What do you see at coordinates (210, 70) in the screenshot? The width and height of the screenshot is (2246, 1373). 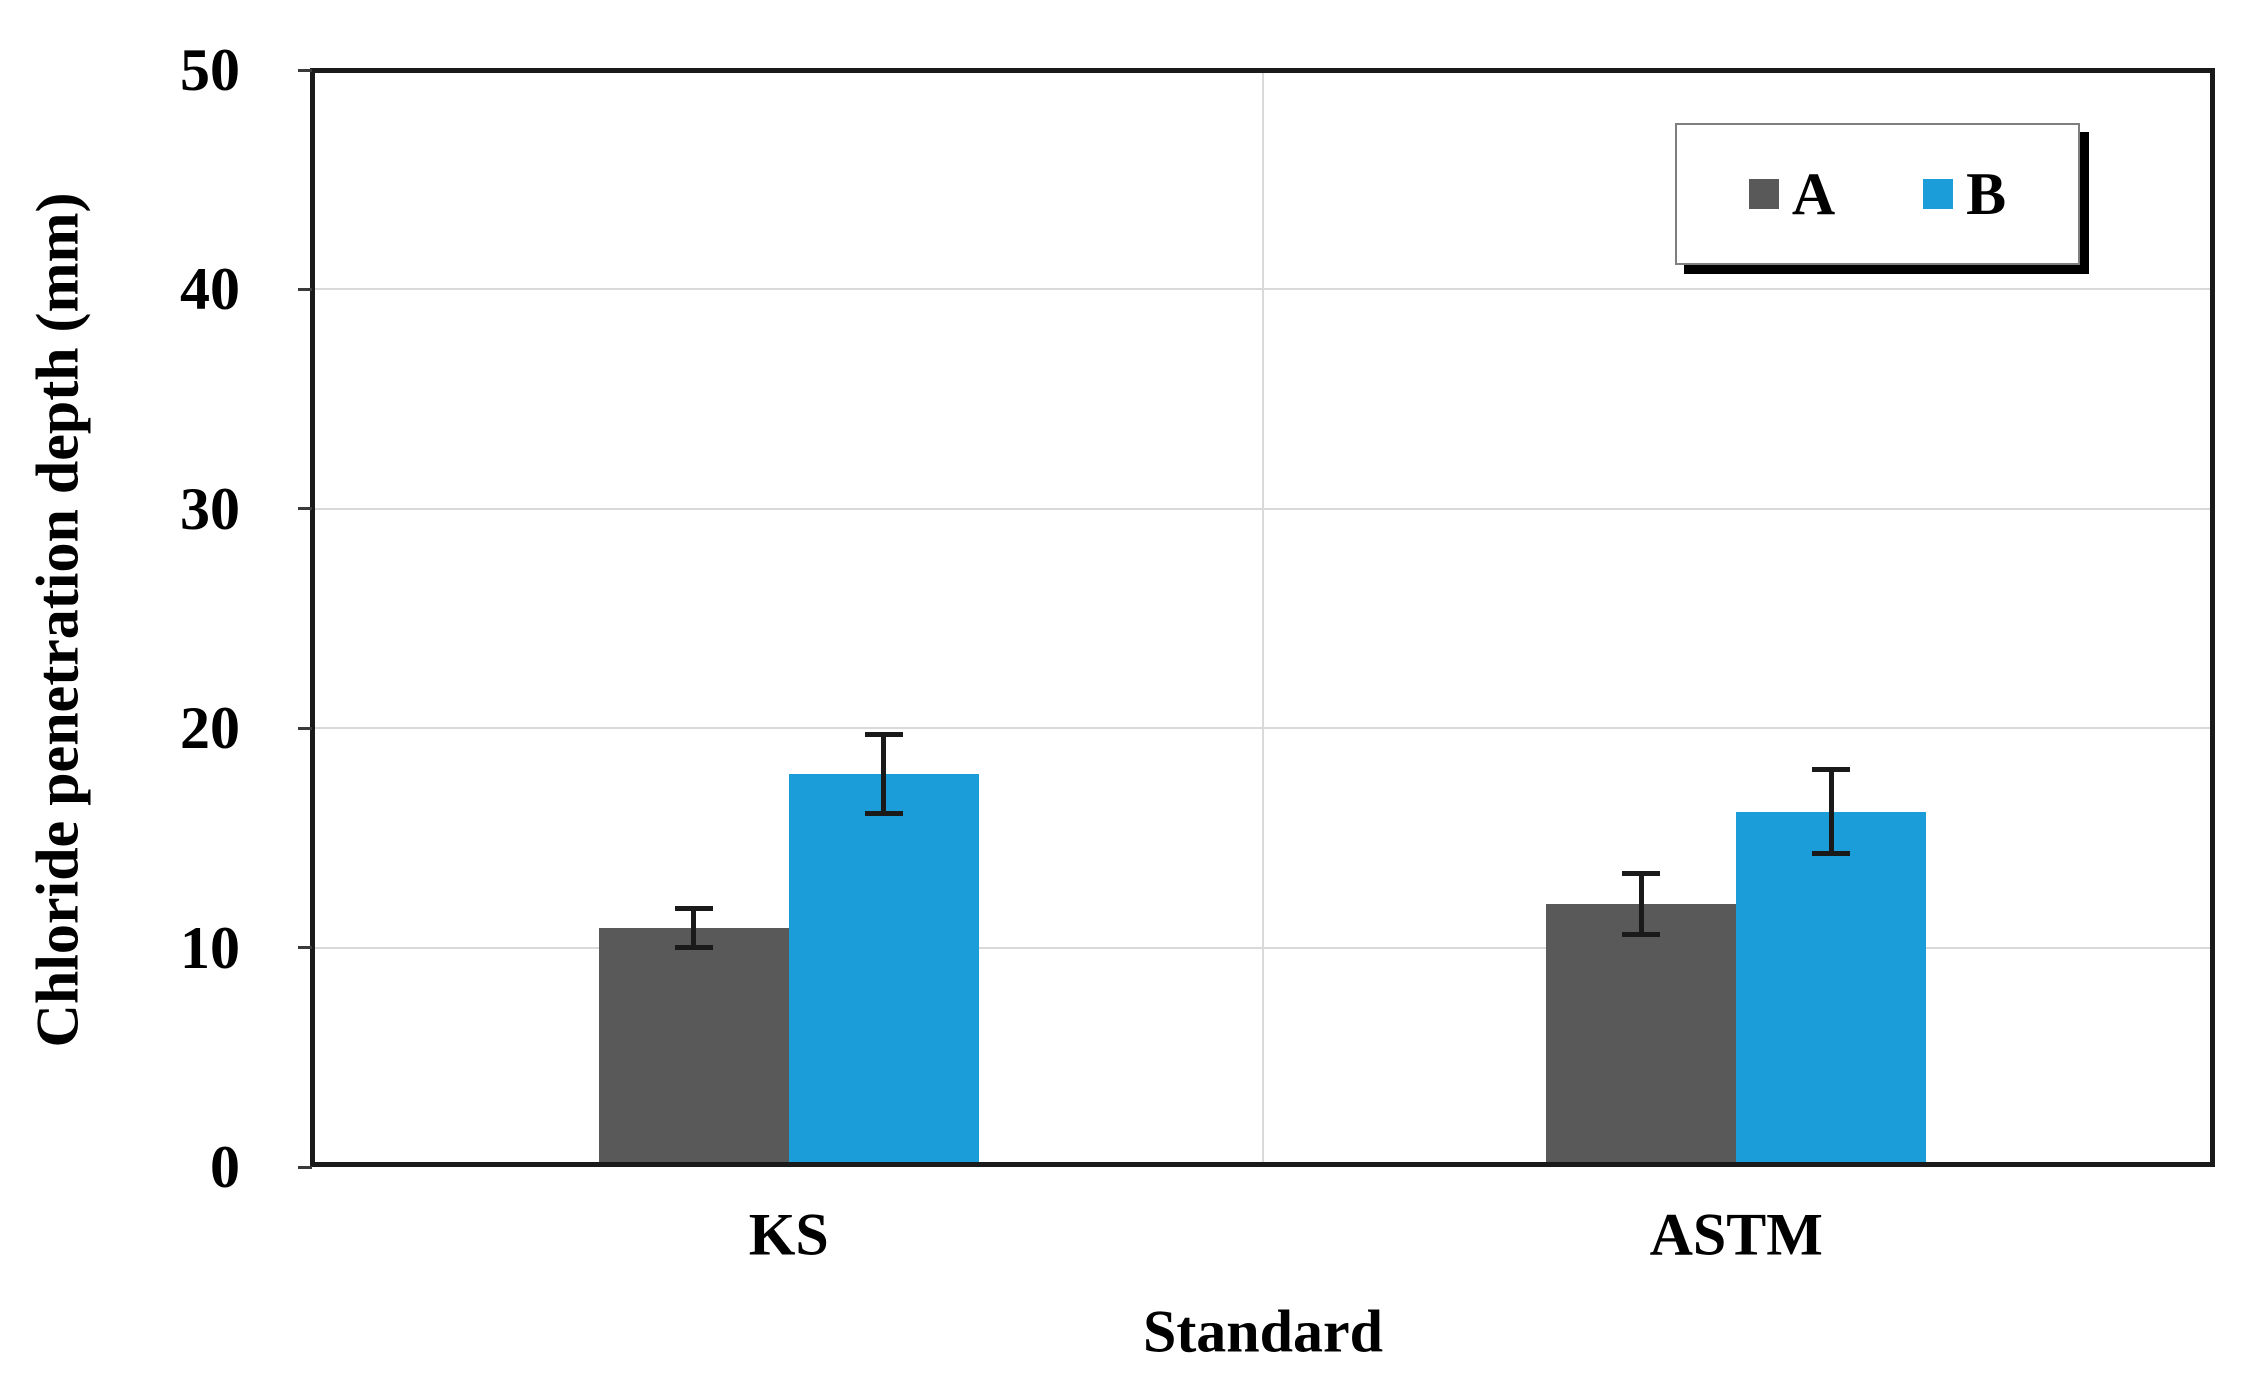 I see `y-tick-label-50: 50` at bounding box center [210, 70].